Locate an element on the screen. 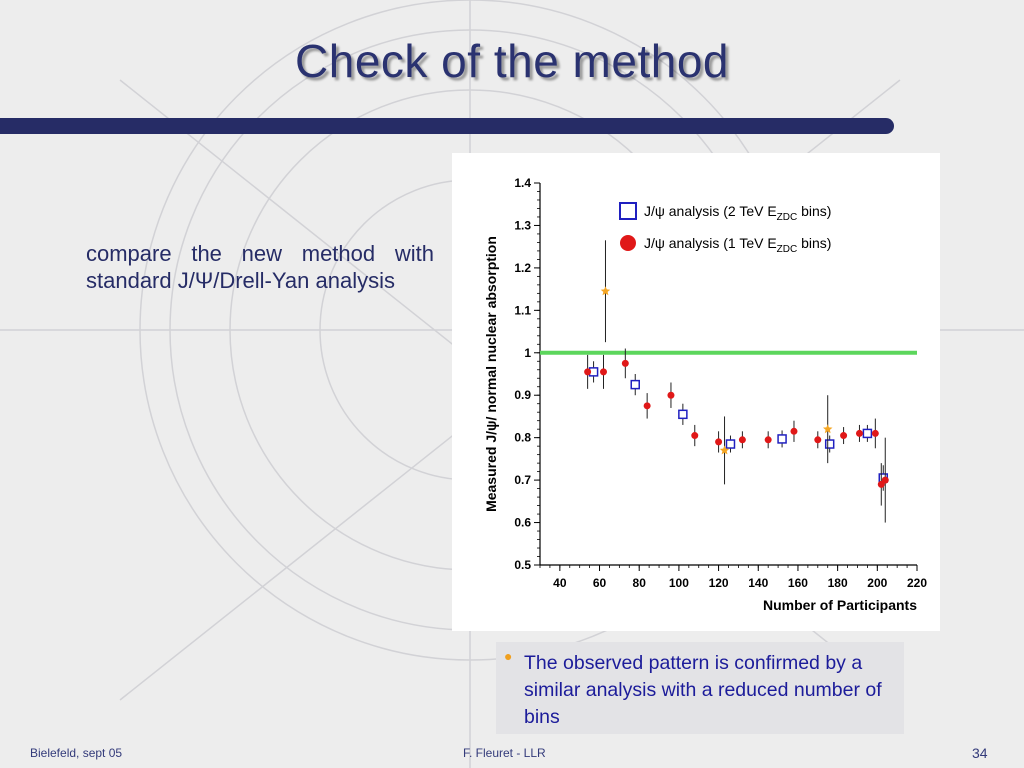 The width and height of the screenshot is (1024, 768). y-tick-label: 1.1 is located at coordinates (522, 310).